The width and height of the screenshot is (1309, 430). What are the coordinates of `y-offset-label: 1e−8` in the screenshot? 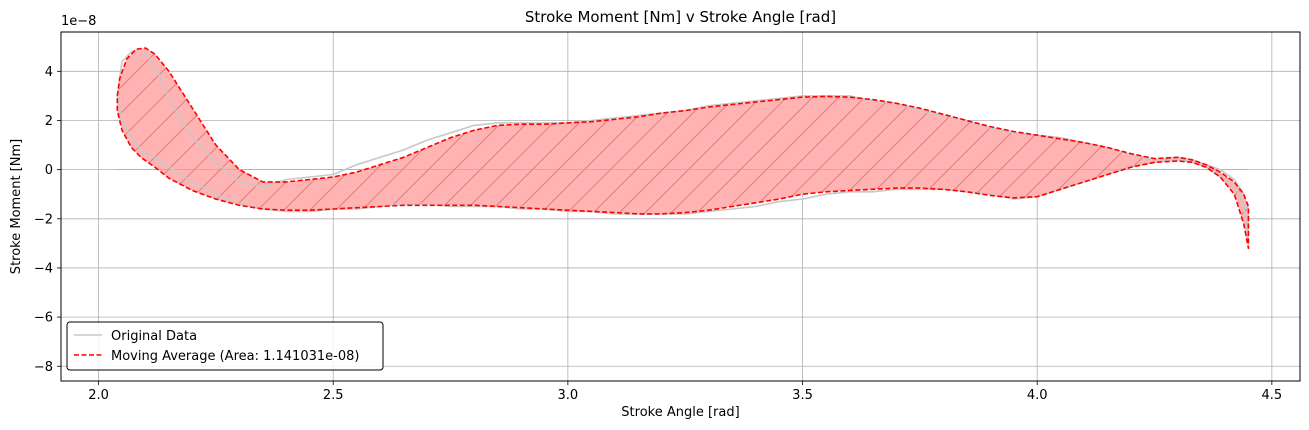 It's located at (78, 21).